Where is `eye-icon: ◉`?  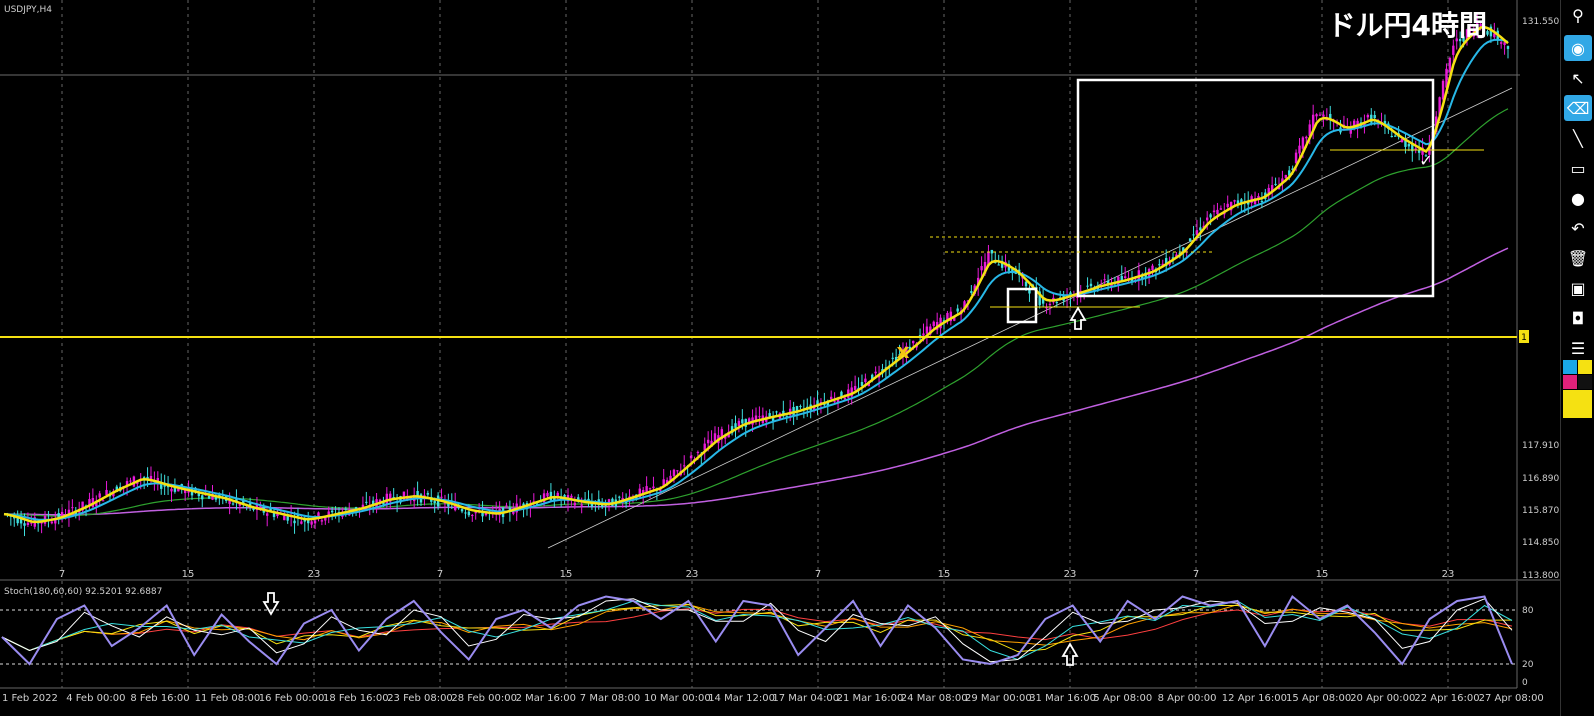
eye-icon: ◉ is located at coordinates (1578, 48).